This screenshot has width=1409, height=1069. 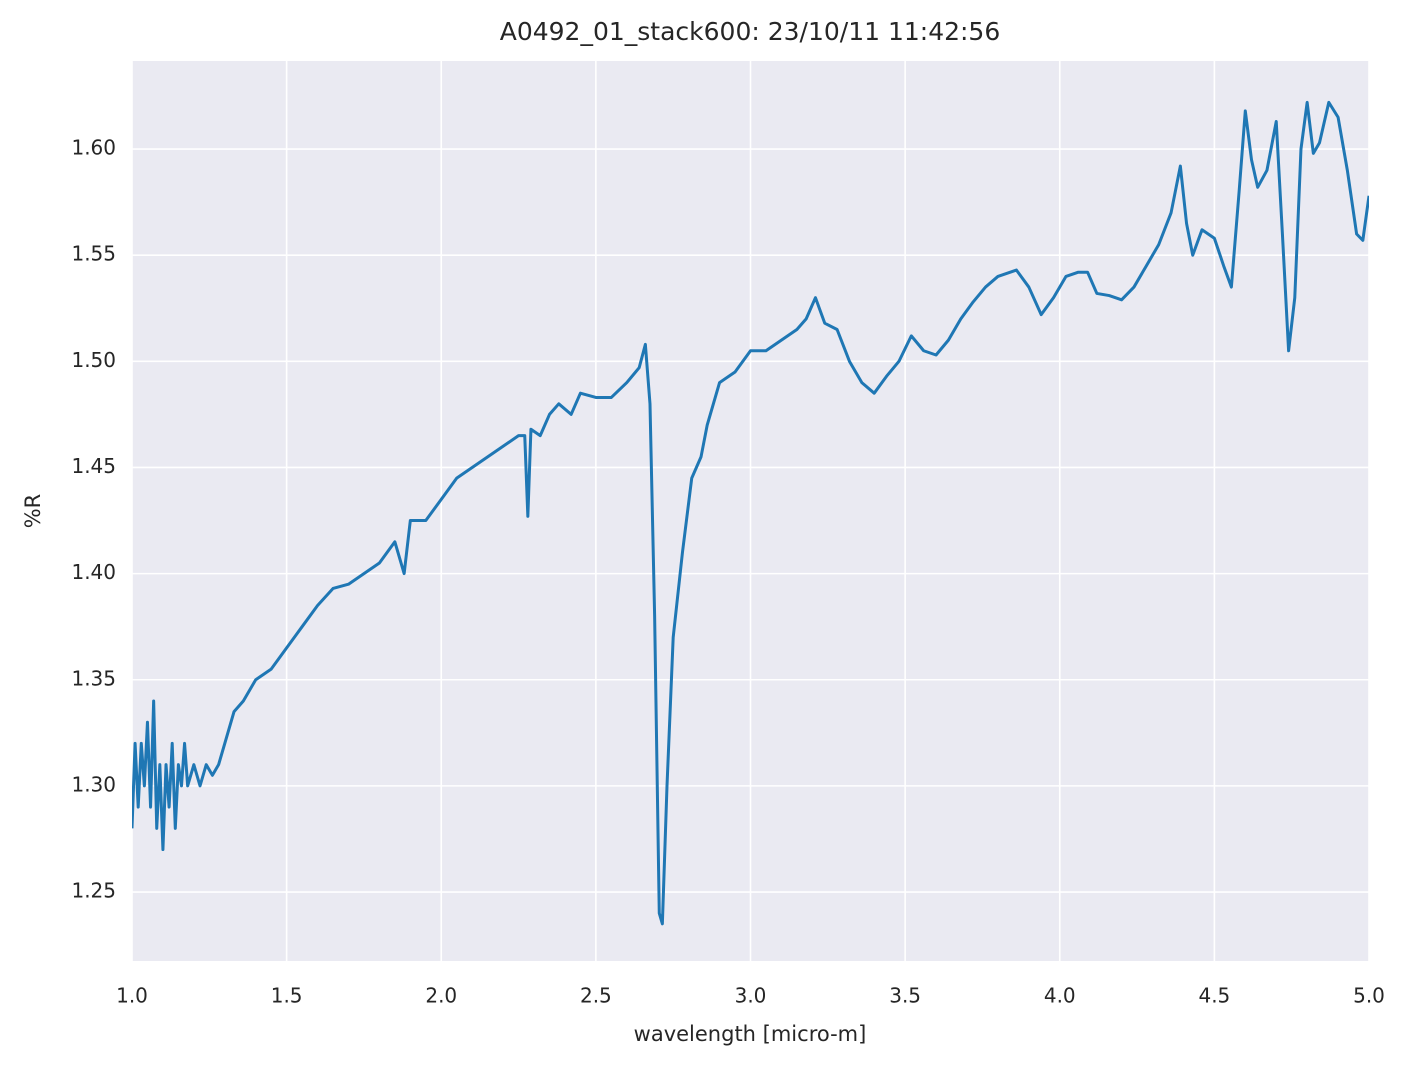 What do you see at coordinates (33, 511) in the screenshot?
I see `y-axis-label: %R` at bounding box center [33, 511].